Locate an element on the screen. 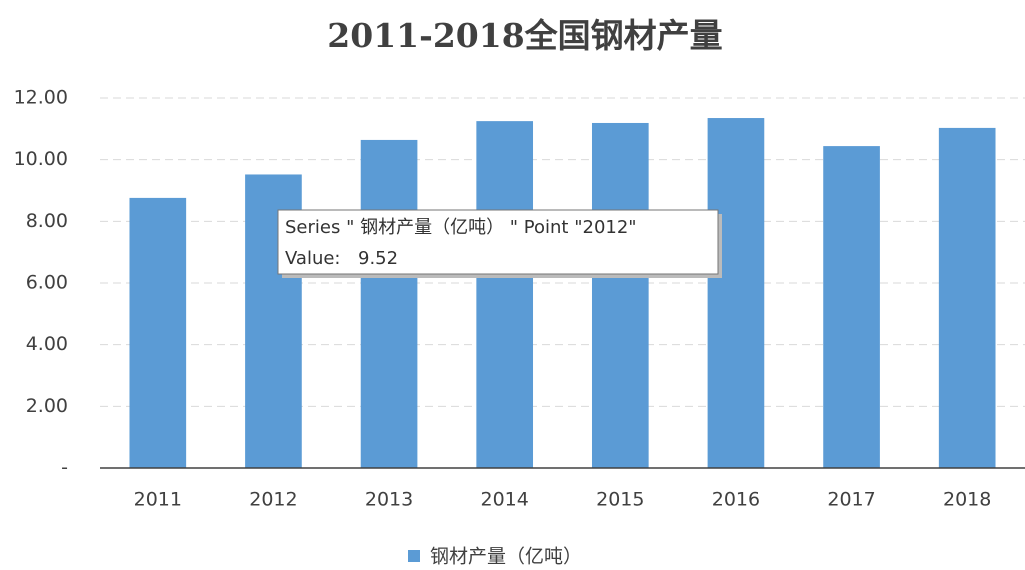  y-tick-label: 8.00 is located at coordinates (47, 221).